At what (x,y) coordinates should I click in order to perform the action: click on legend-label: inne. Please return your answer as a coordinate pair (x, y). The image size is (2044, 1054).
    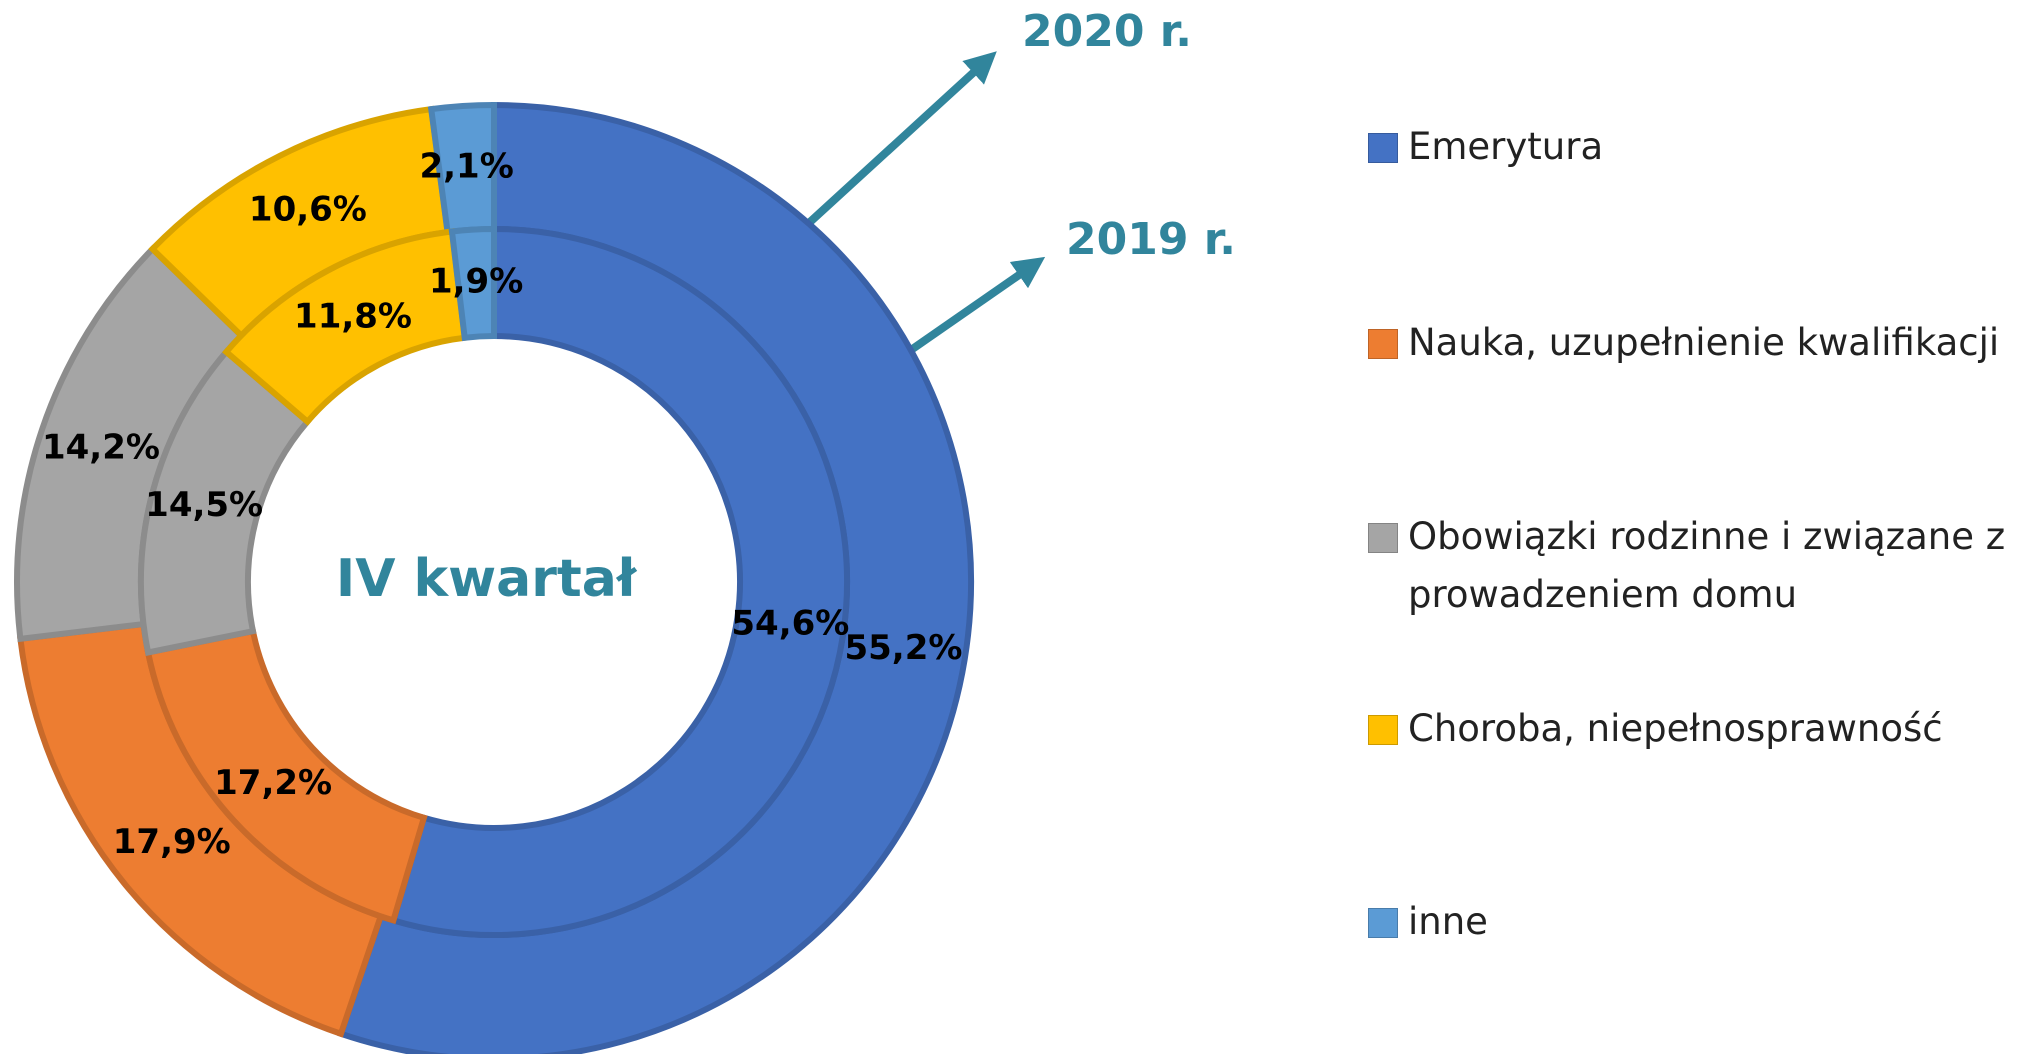
    Looking at the image, I should click on (1448, 921).